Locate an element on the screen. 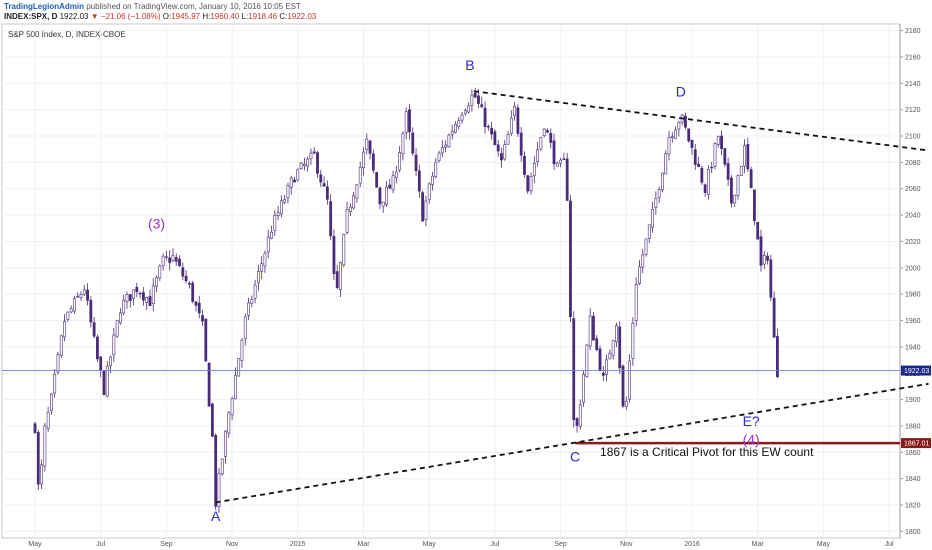 This screenshot has width=932, height=550. y-tick-label: 2000 is located at coordinates (913, 268).